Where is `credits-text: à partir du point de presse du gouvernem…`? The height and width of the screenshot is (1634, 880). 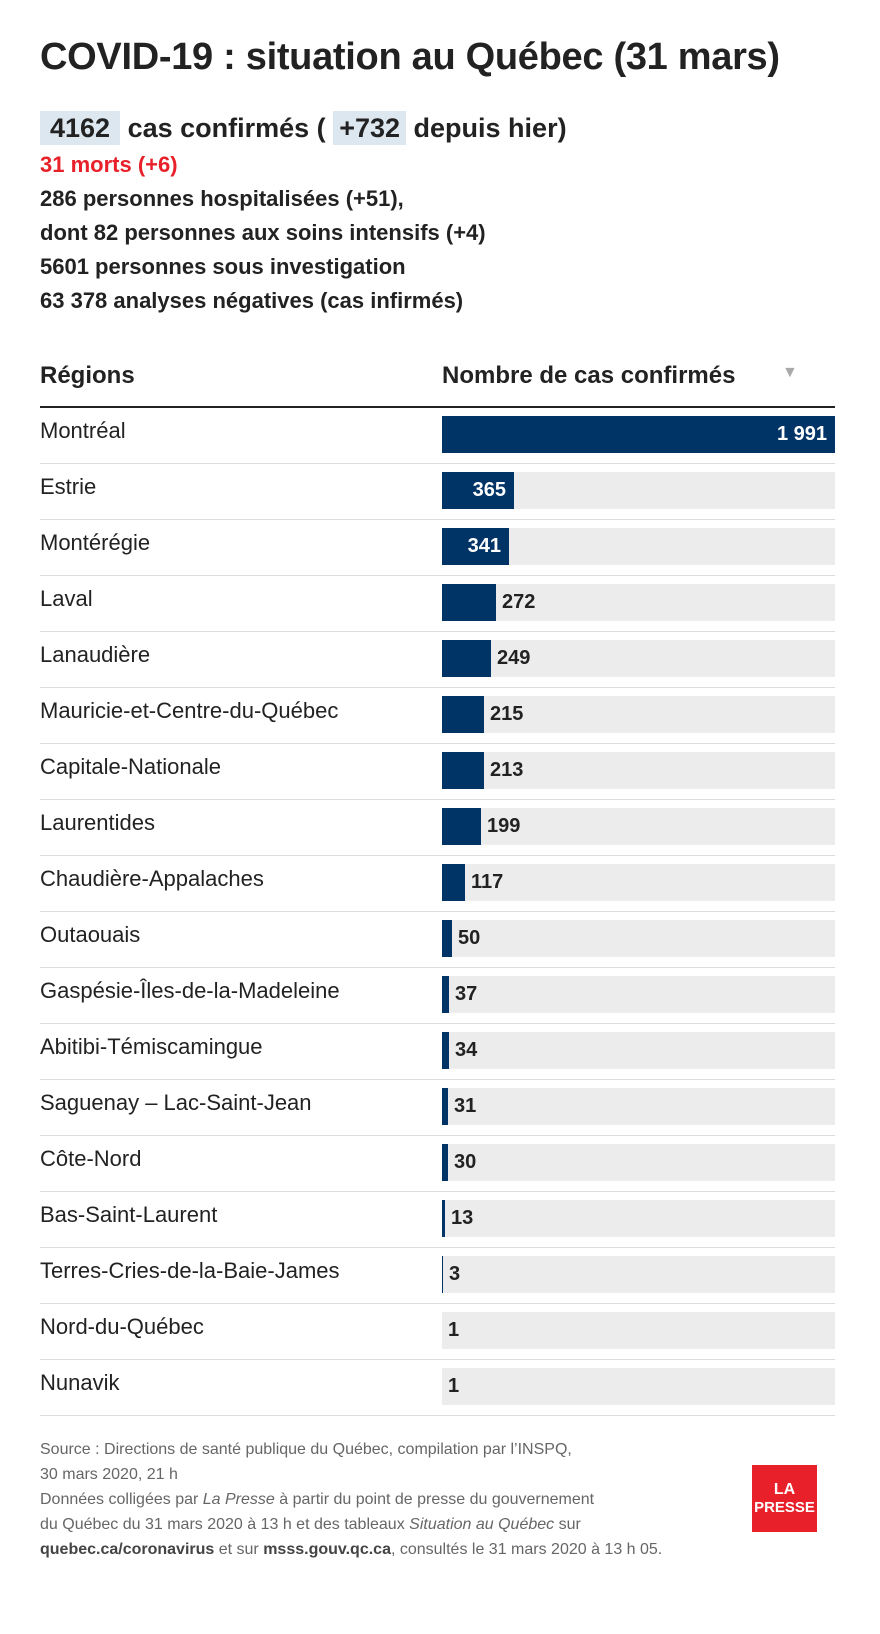
credits-text: à partir du point de presse du gouvernem… is located at coordinates (434, 1499).